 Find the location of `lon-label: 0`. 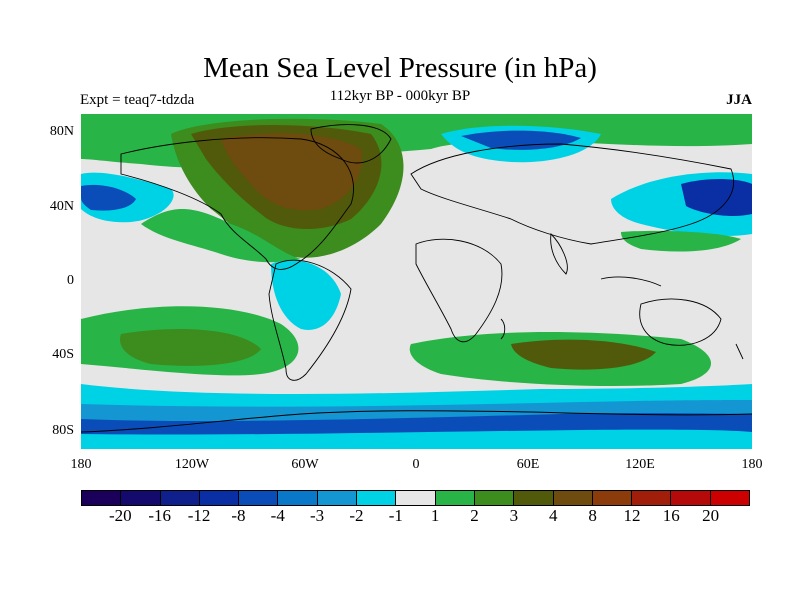

lon-label: 0 is located at coordinates (416, 464).